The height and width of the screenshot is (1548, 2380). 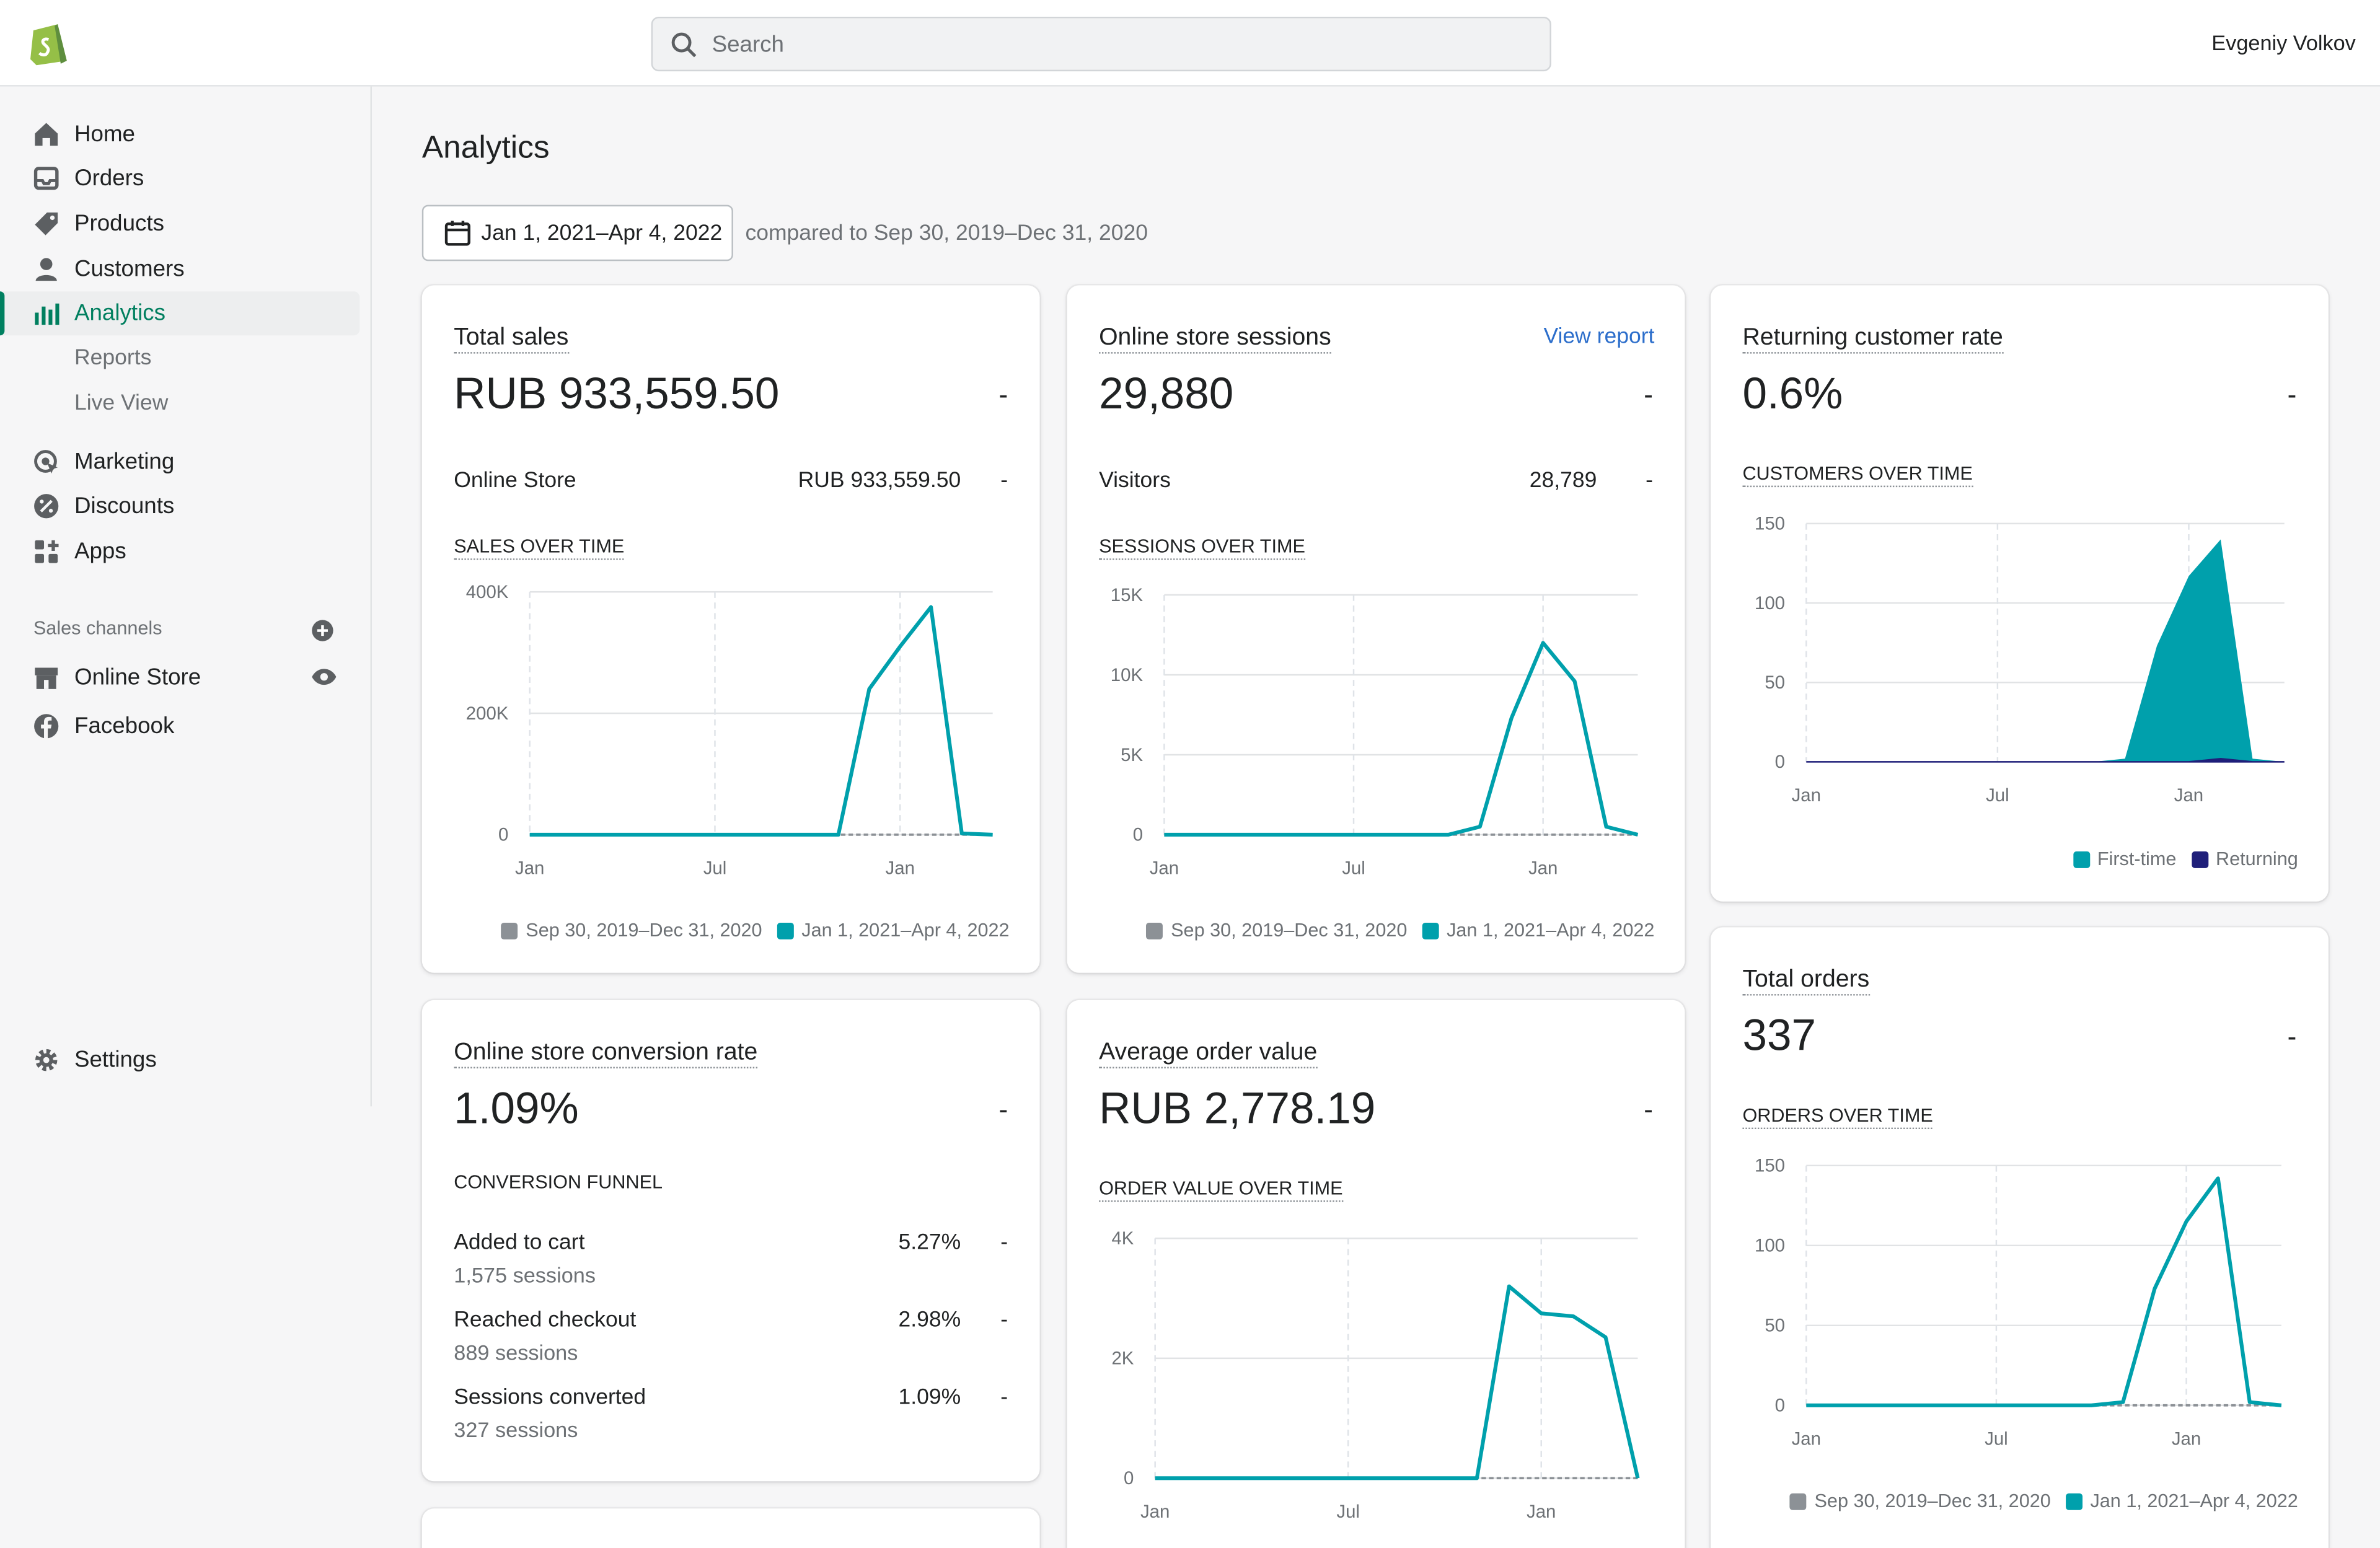 I want to click on sidebar-item-label: Facebook, so click(x=124, y=726).